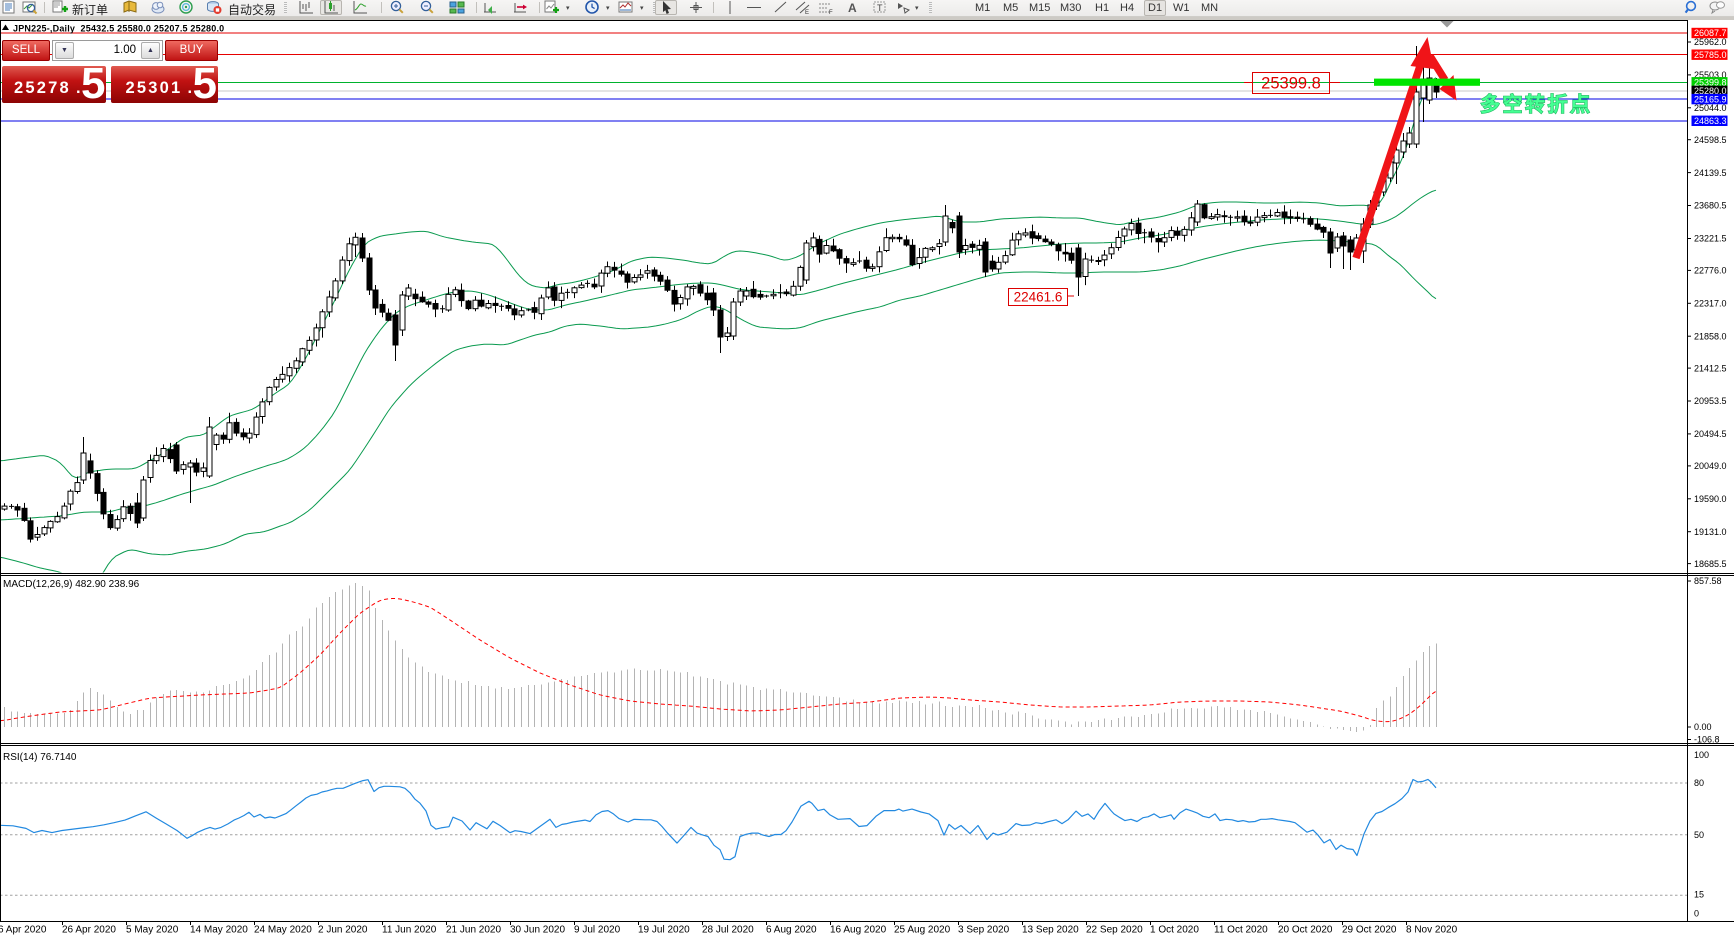 Image resolution: width=1734 pixels, height=937 pixels. Describe the element at coordinates (1710, 75) in the screenshot. I see `svg-text: 25503.0` at that location.